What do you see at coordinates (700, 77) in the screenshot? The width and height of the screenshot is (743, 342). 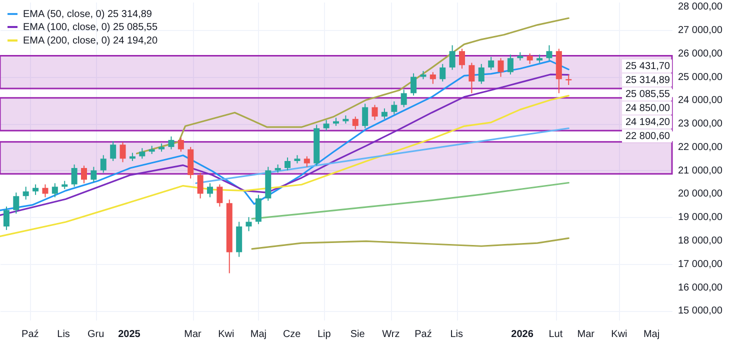 I see `y-tick-label: 25 000,00` at bounding box center [700, 77].